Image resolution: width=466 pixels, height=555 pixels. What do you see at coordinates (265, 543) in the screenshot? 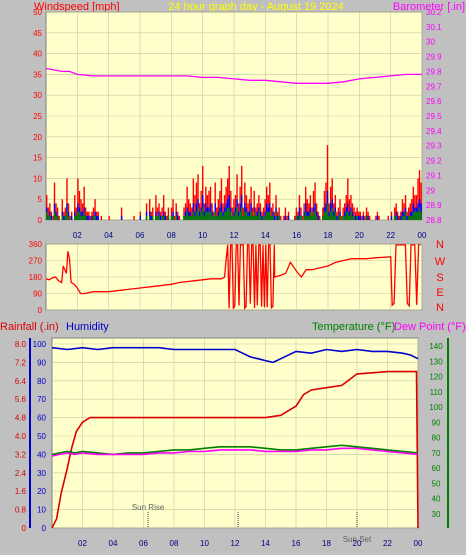
I see `rain-x-tick-label: 14` at bounding box center [265, 543].